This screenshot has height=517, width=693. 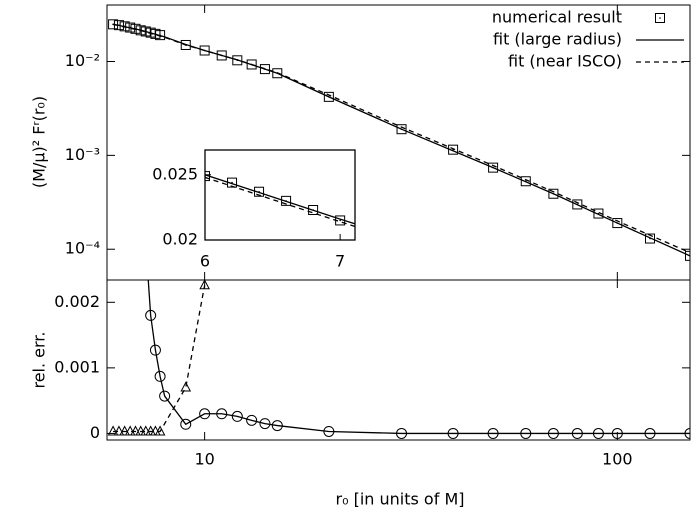 What do you see at coordinates (180, 239) in the screenshot?
I see `y-tick-label: 0.02` at bounding box center [180, 239].